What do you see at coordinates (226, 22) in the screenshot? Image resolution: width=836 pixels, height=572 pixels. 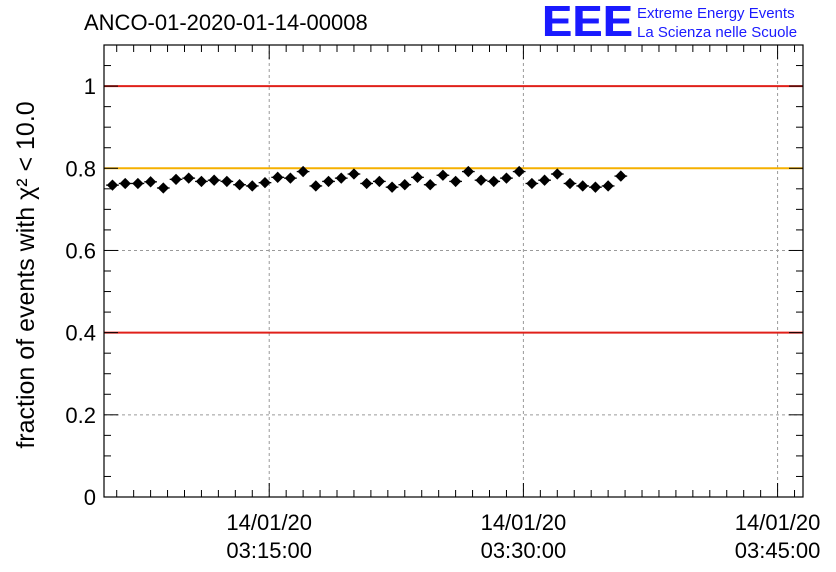 I see `page-title: ANCO-01-2020-01-14-00008` at bounding box center [226, 22].